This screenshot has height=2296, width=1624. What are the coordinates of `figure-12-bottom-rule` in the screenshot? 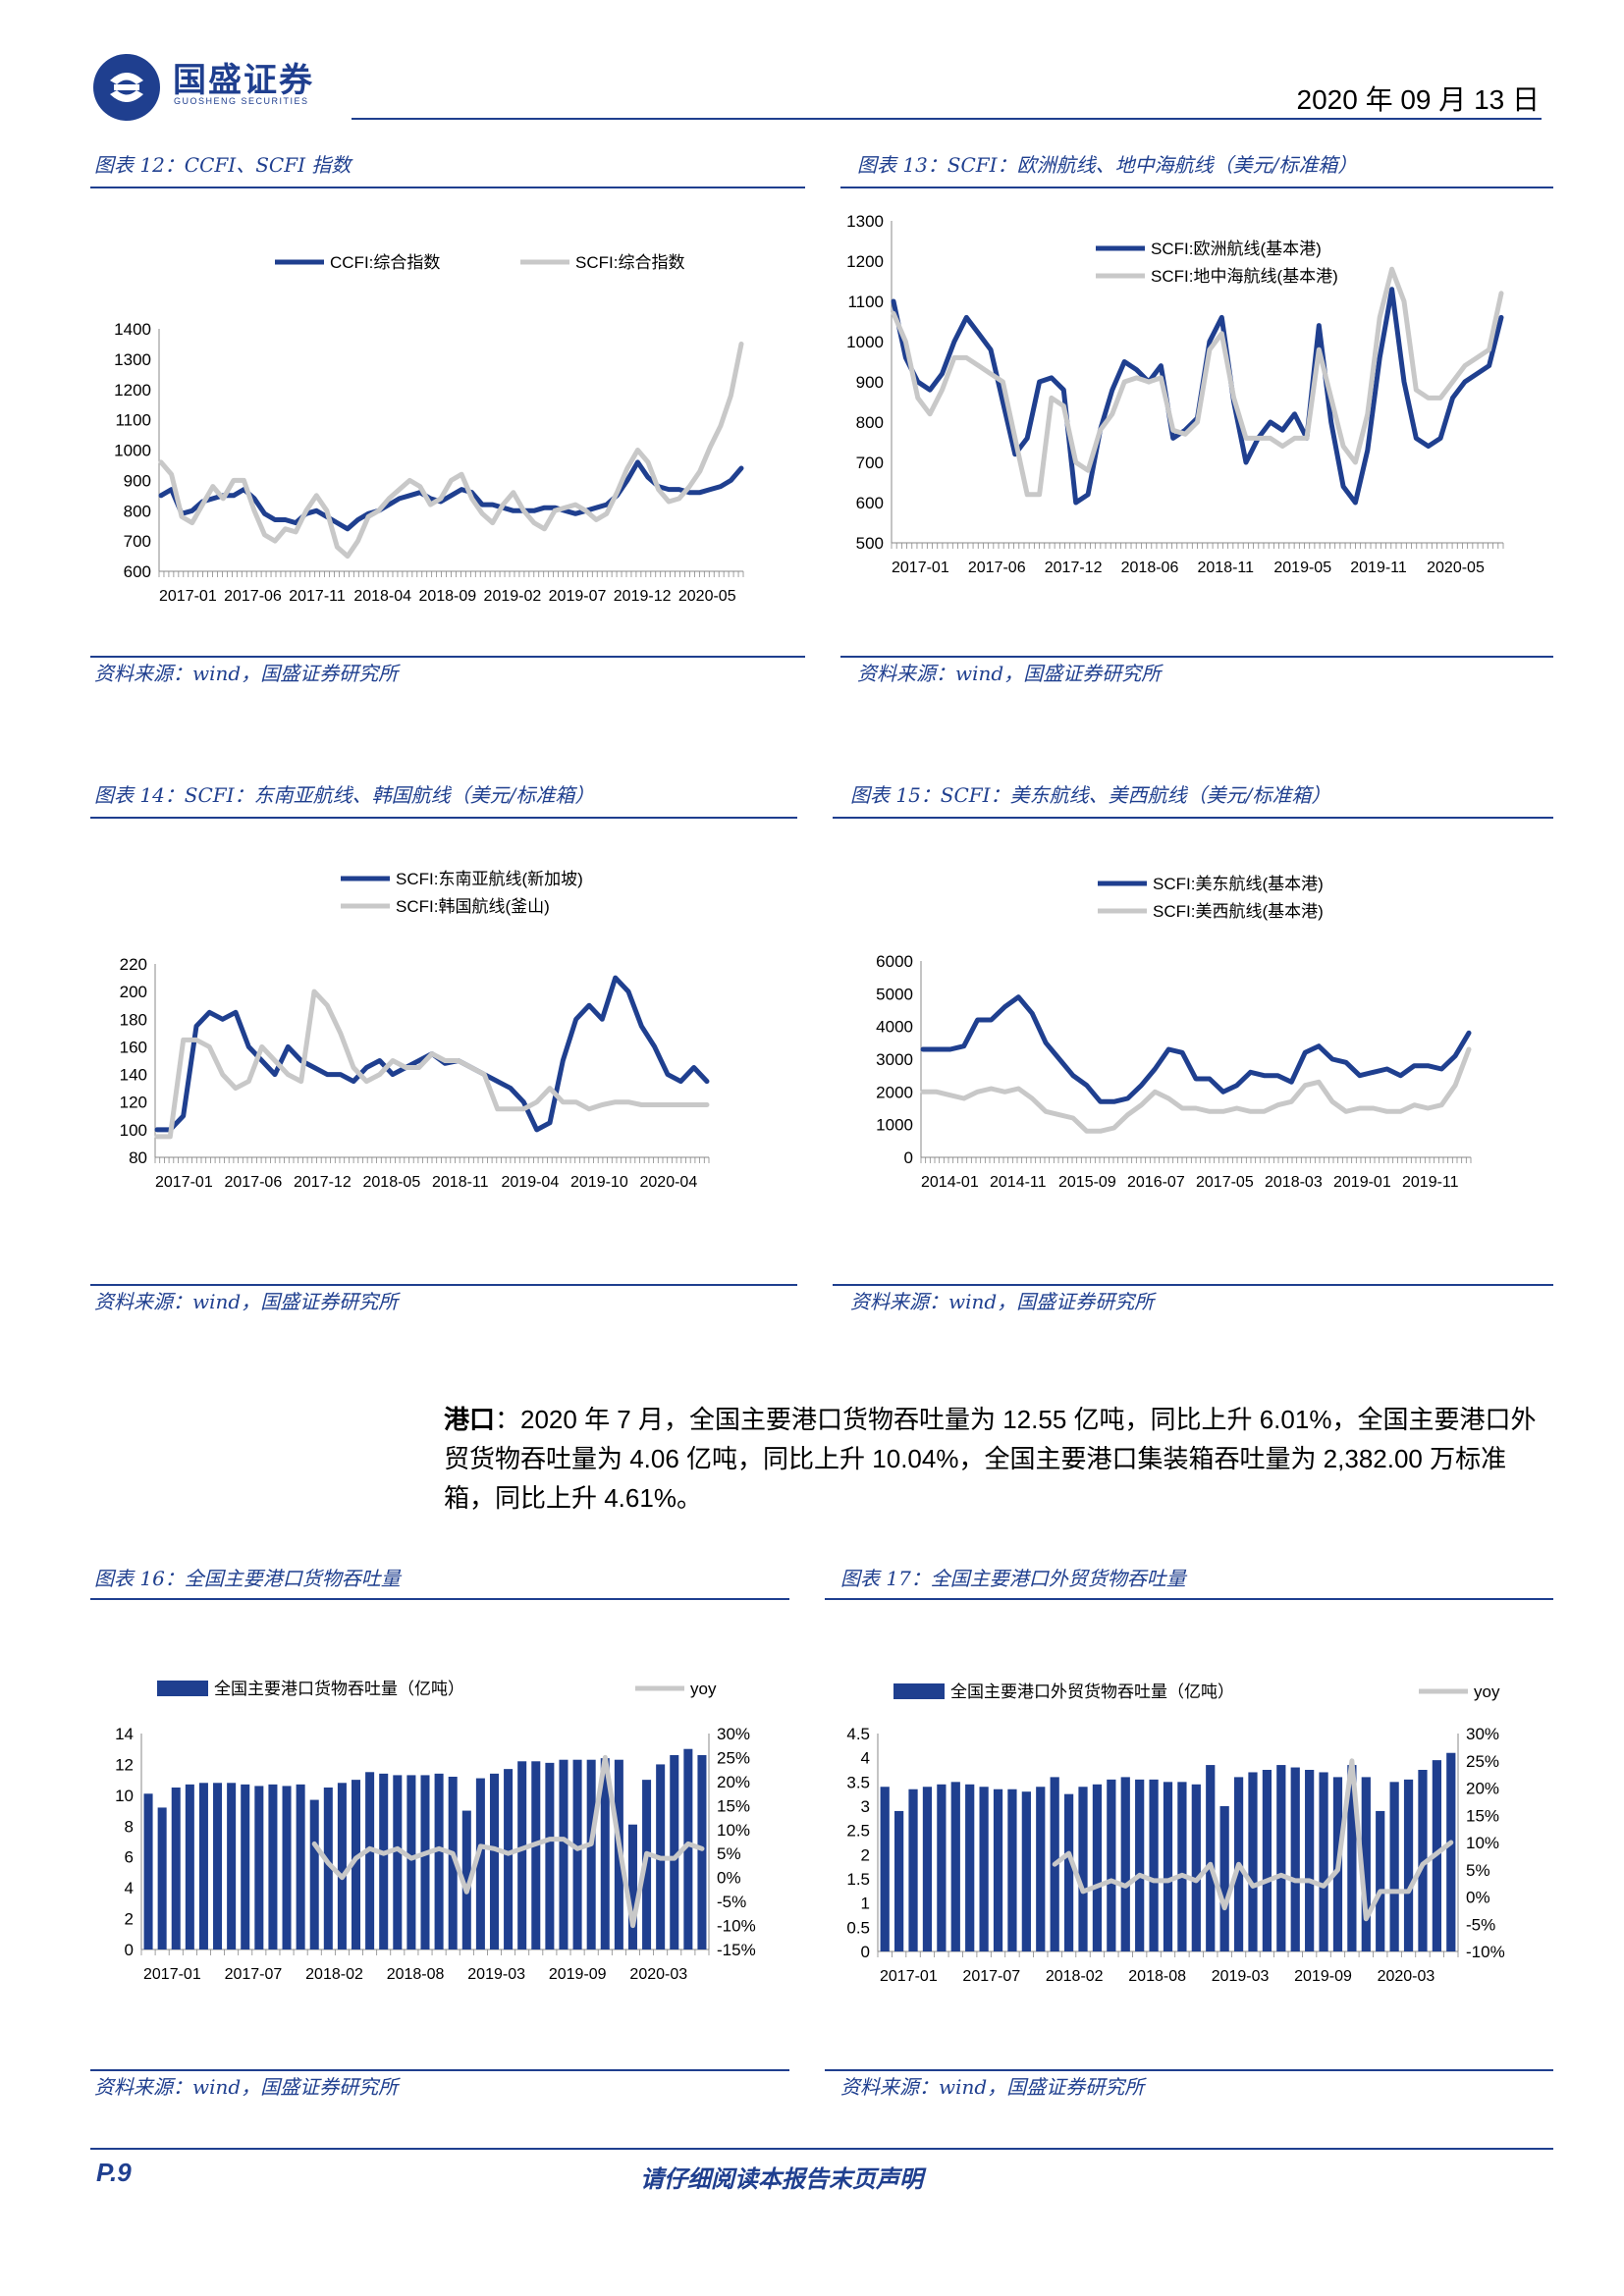 It's located at (447, 657).